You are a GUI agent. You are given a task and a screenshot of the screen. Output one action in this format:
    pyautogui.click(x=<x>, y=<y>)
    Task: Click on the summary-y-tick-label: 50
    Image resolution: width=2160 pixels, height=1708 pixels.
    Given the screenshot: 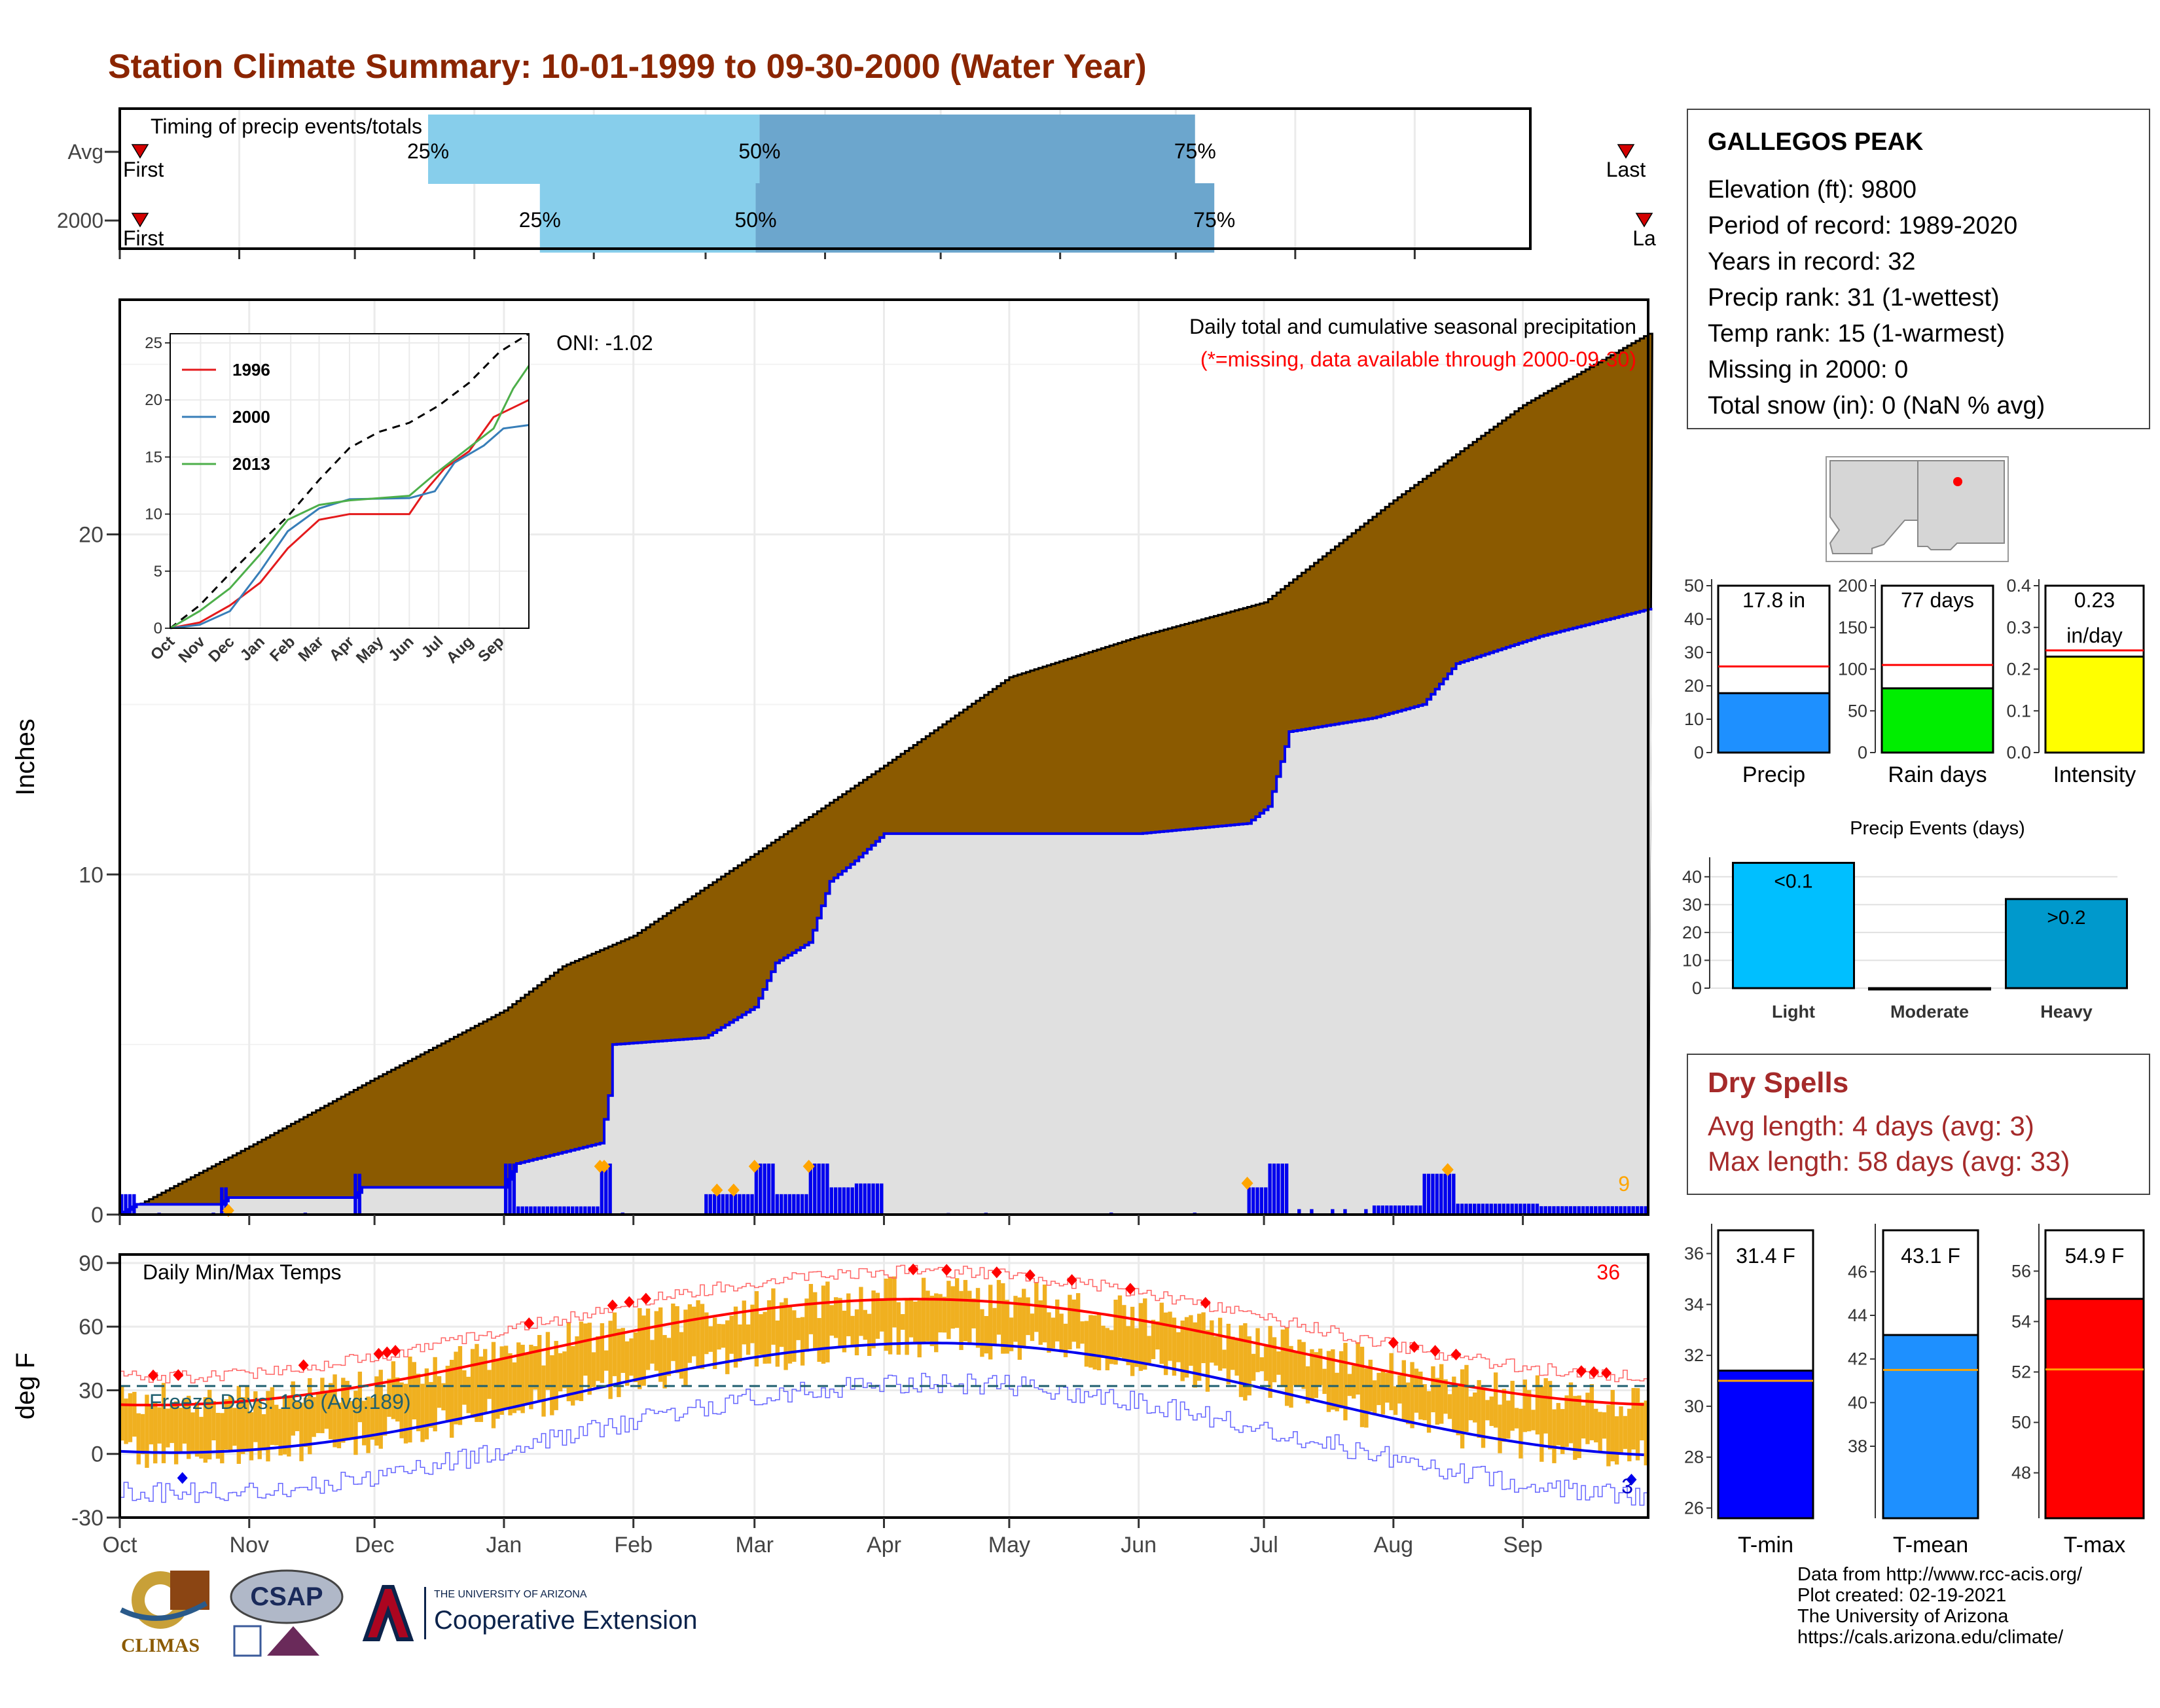 What is the action you would take?
    pyautogui.click(x=1857, y=711)
    